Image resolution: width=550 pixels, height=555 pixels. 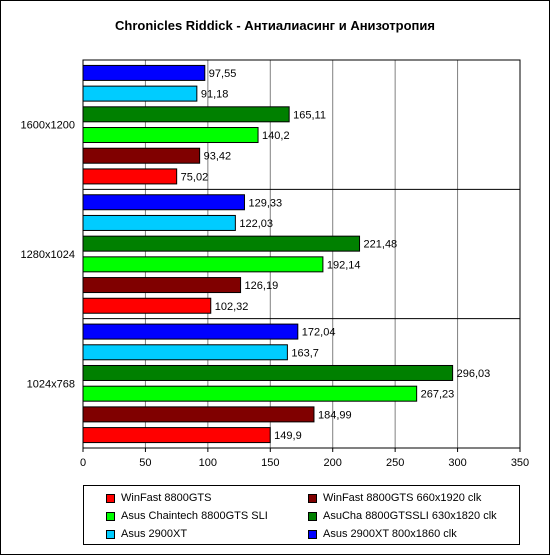 What do you see at coordinates (265, 203) in the screenshot?
I see `data-label: 129,33` at bounding box center [265, 203].